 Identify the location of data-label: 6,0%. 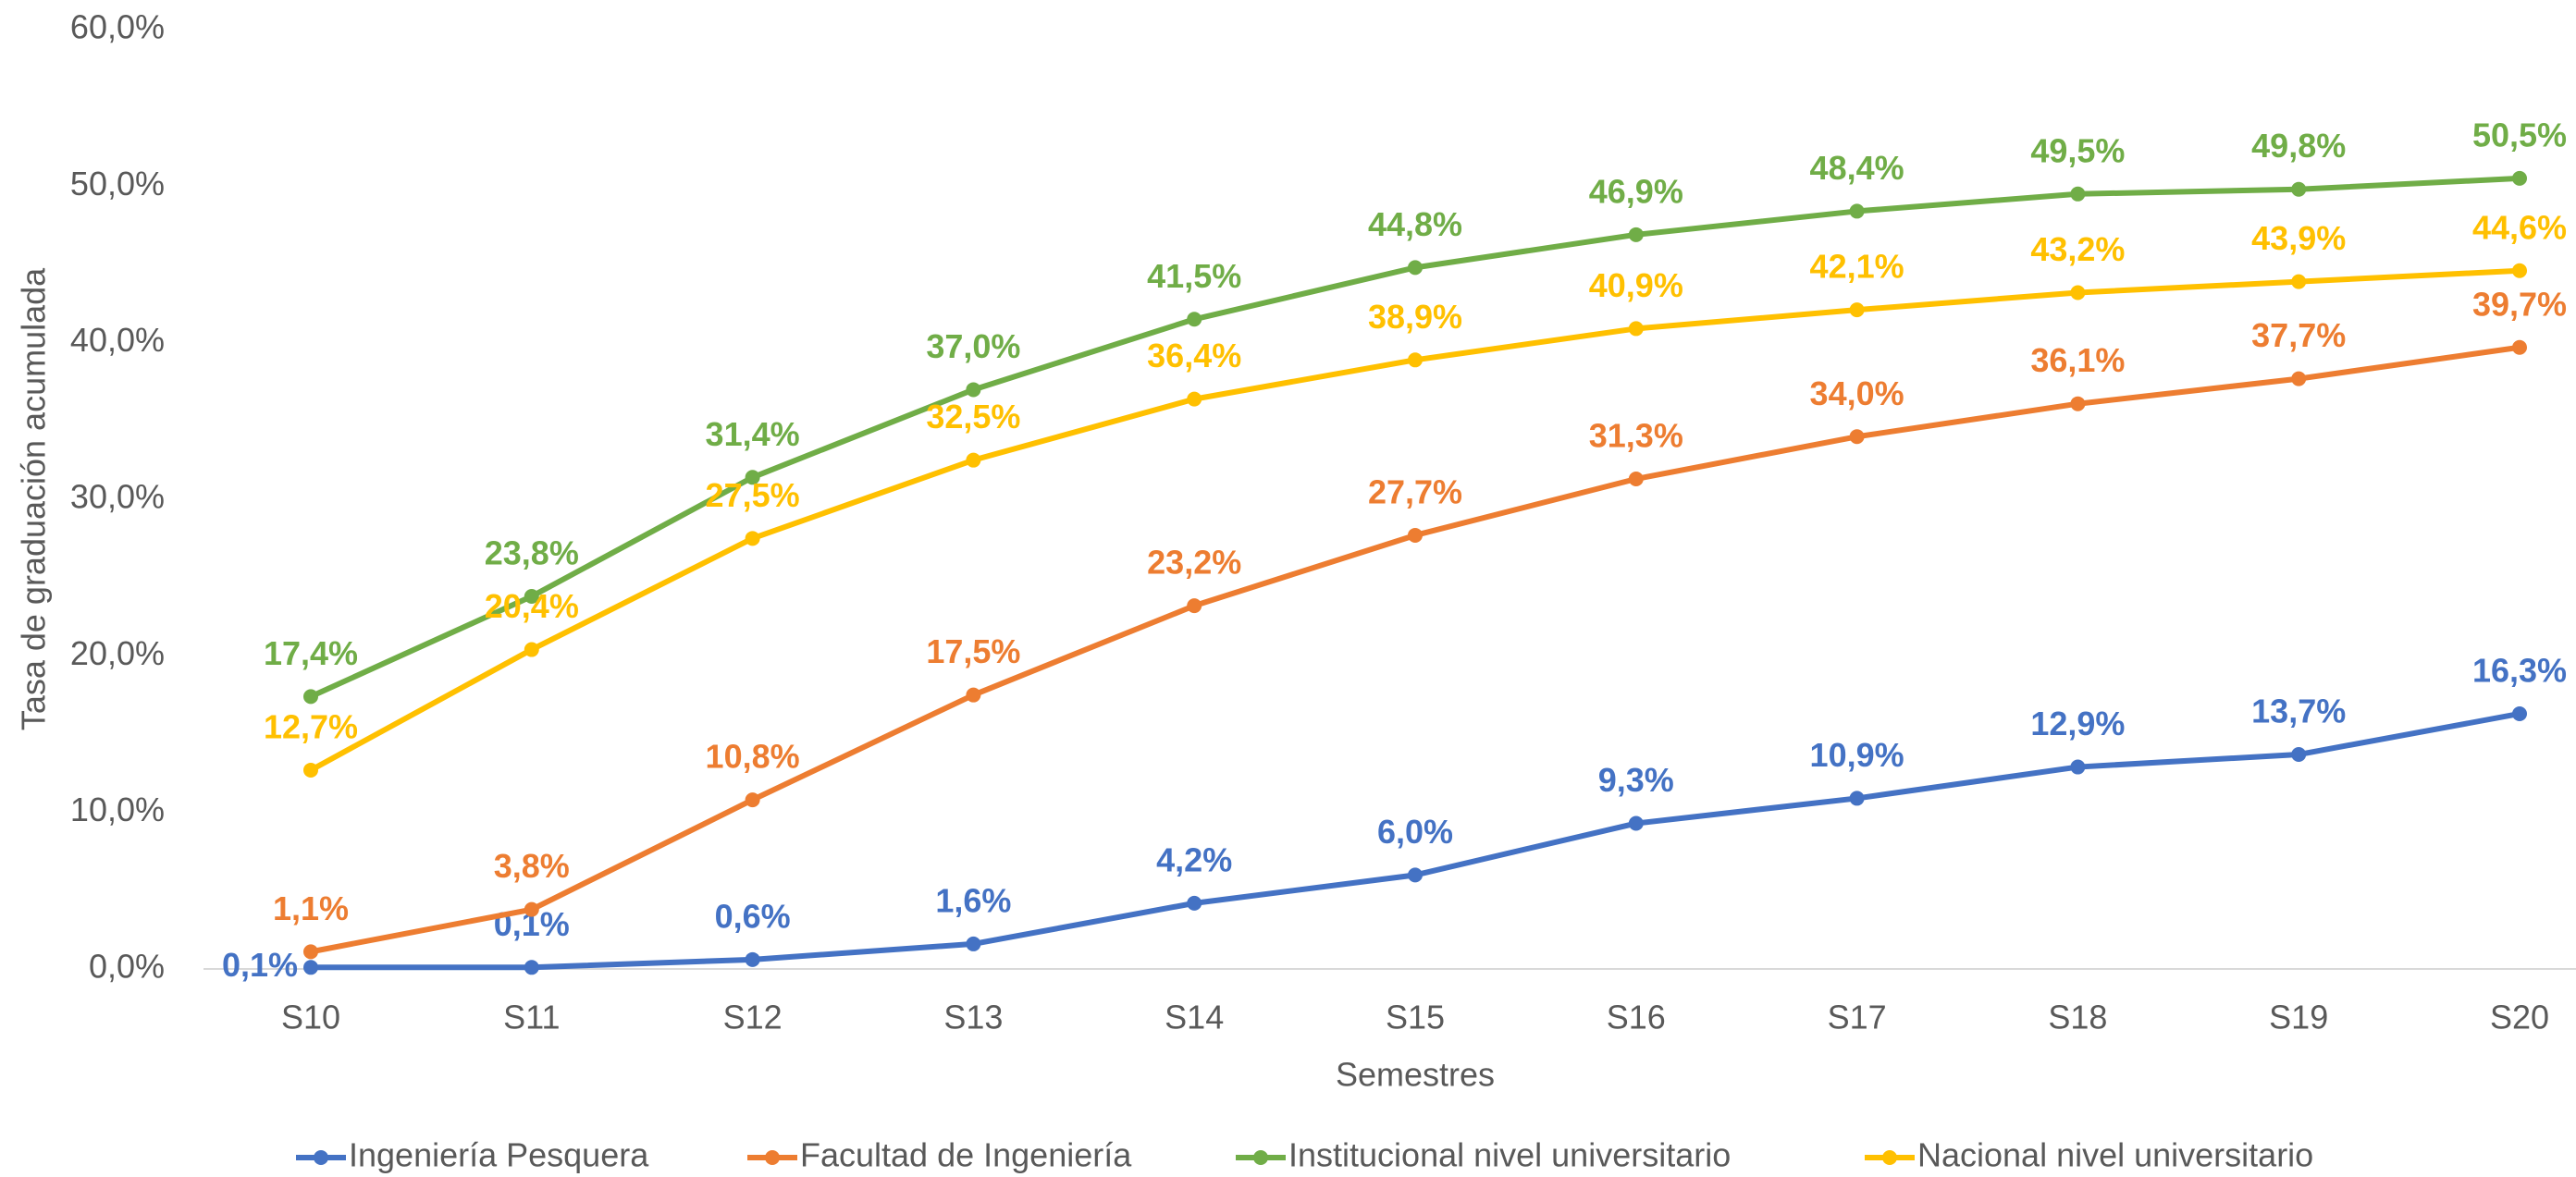
(1415, 832).